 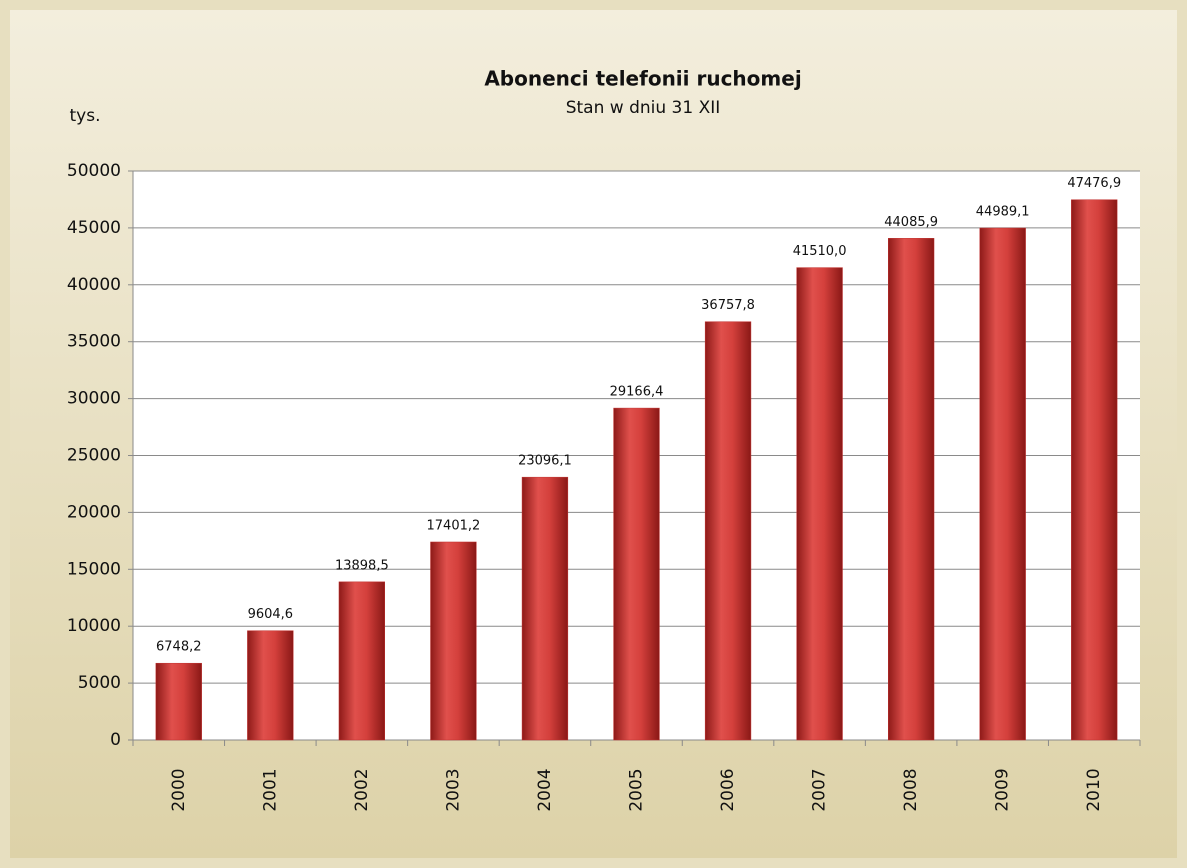 I want to click on x-tick-label: 2009, so click(x=1003, y=789).